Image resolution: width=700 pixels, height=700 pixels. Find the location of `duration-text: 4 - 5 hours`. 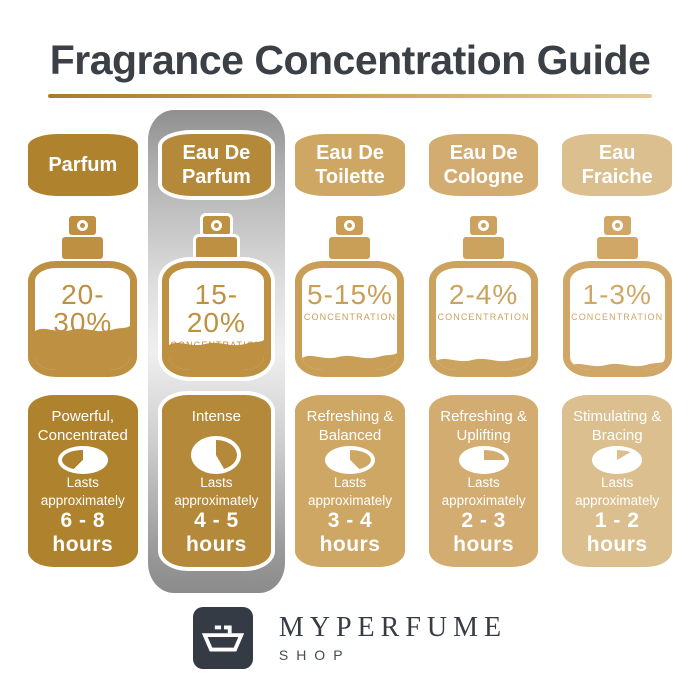

duration-text: 4 - 5 hours is located at coordinates (216, 533).